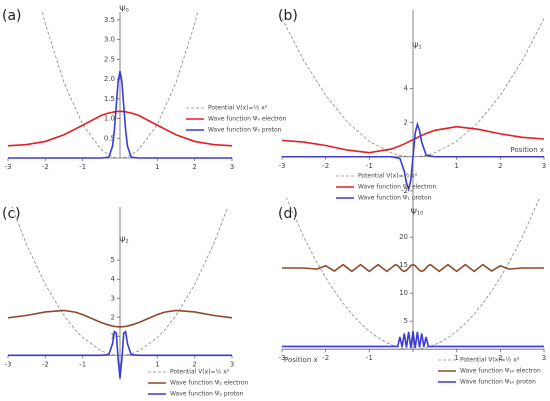 This screenshot has height=401, width=550. What do you see at coordinates (417, 212) in the screenshot?
I see `y-axis-label: Ψ₁₀` at bounding box center [417, 212].